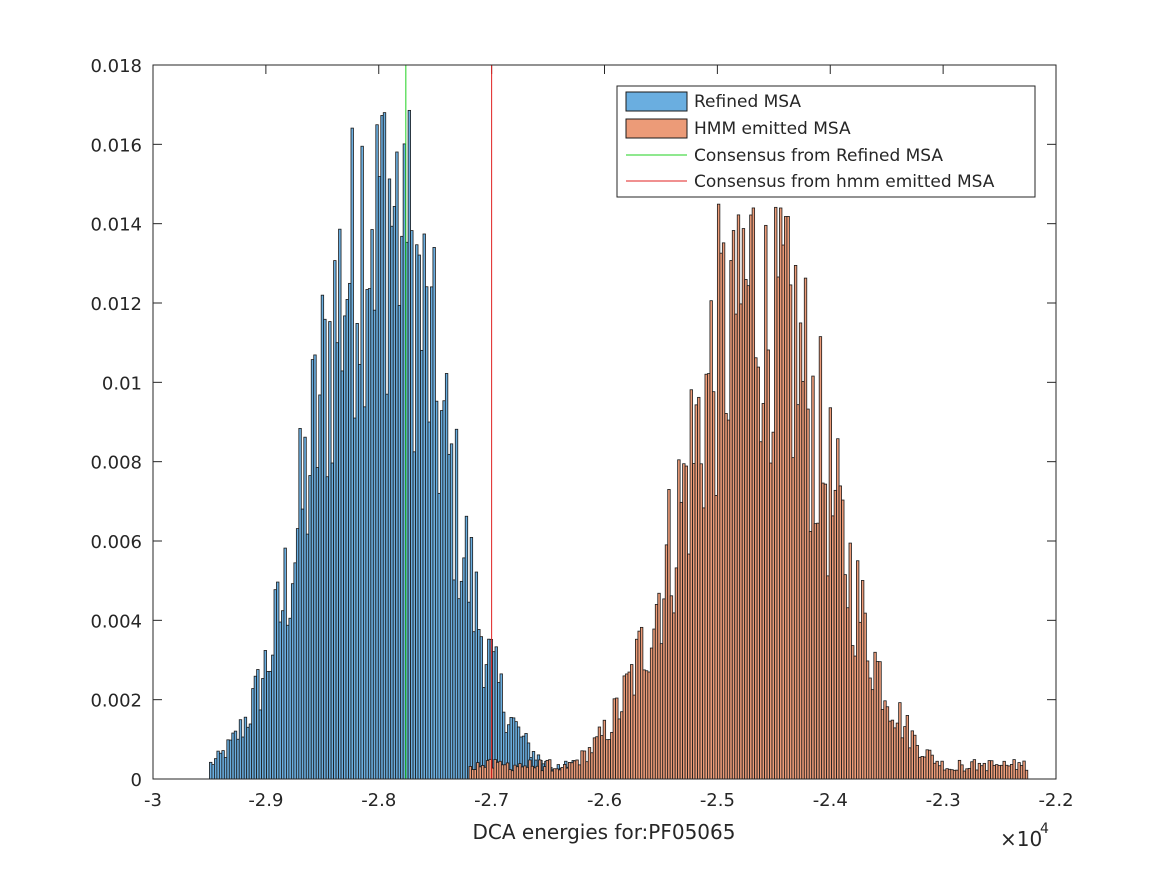  I want to click on legend-label-hmm: HMM emitted MSA, so click(772, 129).